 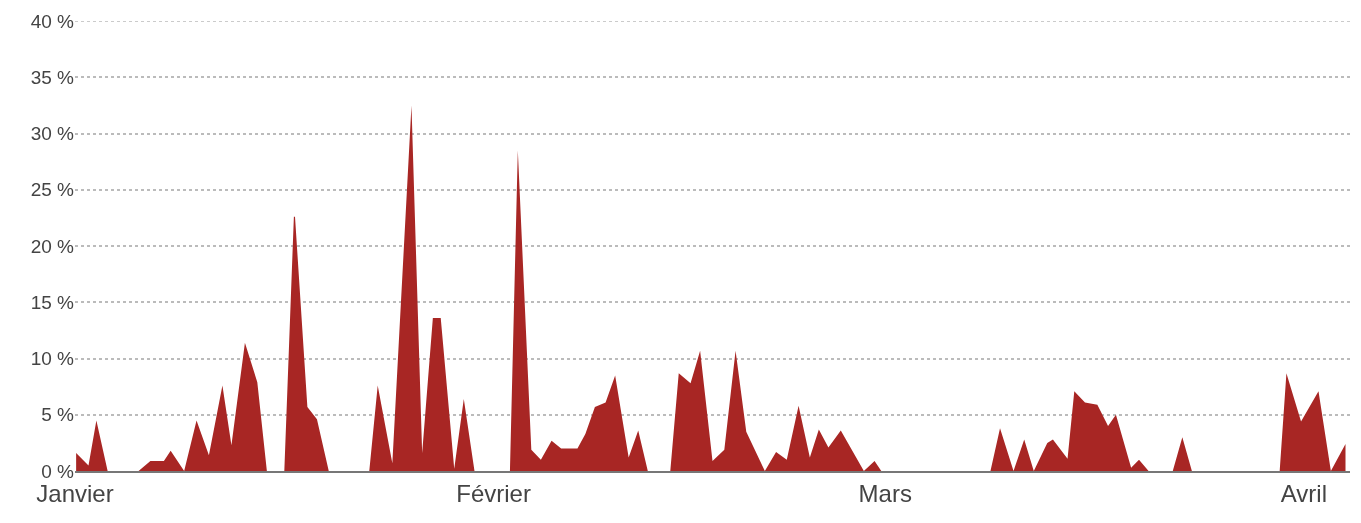 I want to click on y-tick-label: 25 %, so click(x=52, y=190).